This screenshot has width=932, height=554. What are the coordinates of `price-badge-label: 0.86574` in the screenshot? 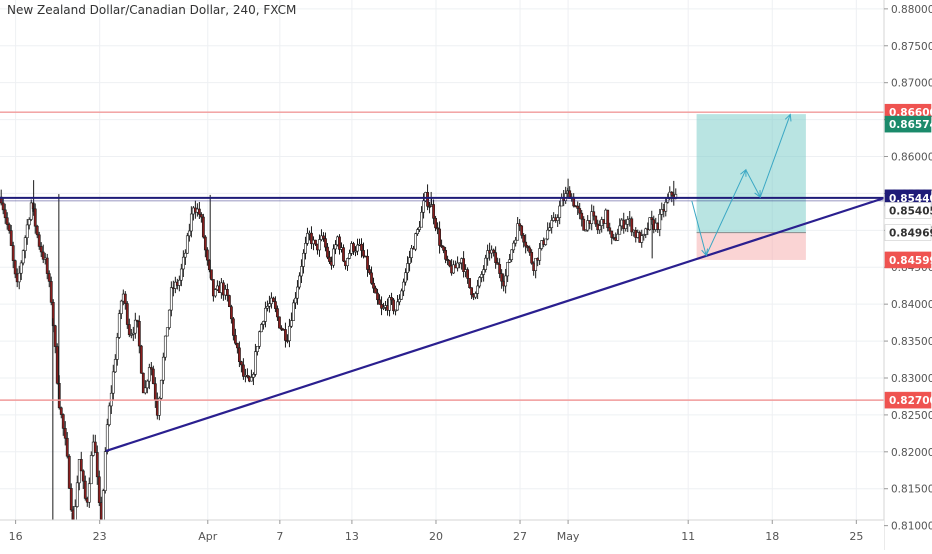 It's located at (910, 125).